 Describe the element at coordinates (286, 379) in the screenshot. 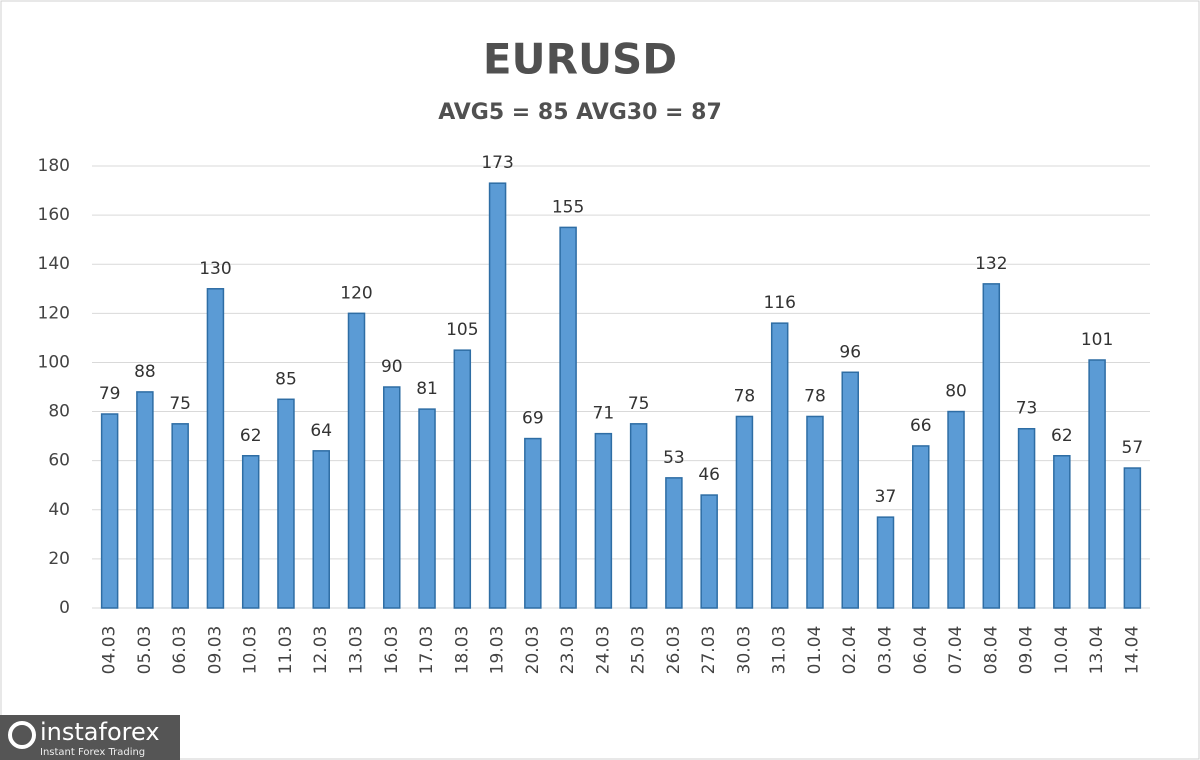

I see `value-label: 85` at that location.